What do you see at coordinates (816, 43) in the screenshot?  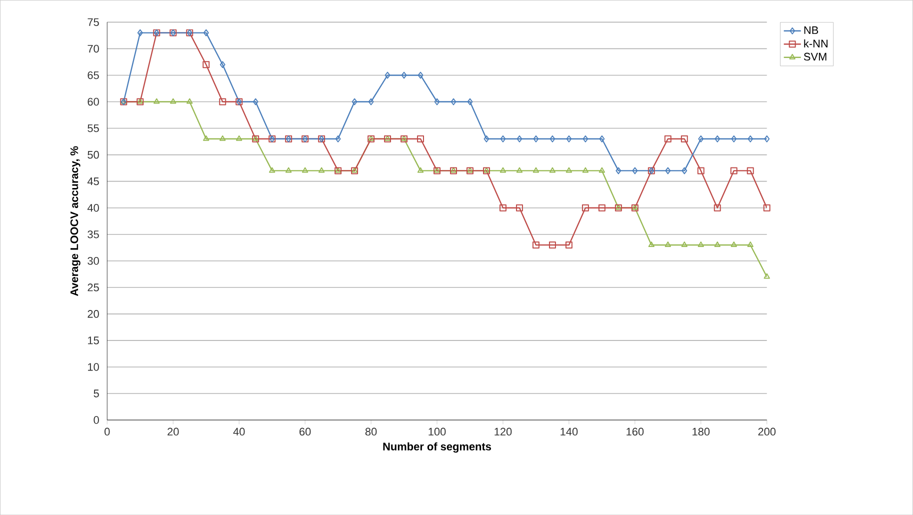 I see `legend-label: k-NN` at bounding box center [816, 43].